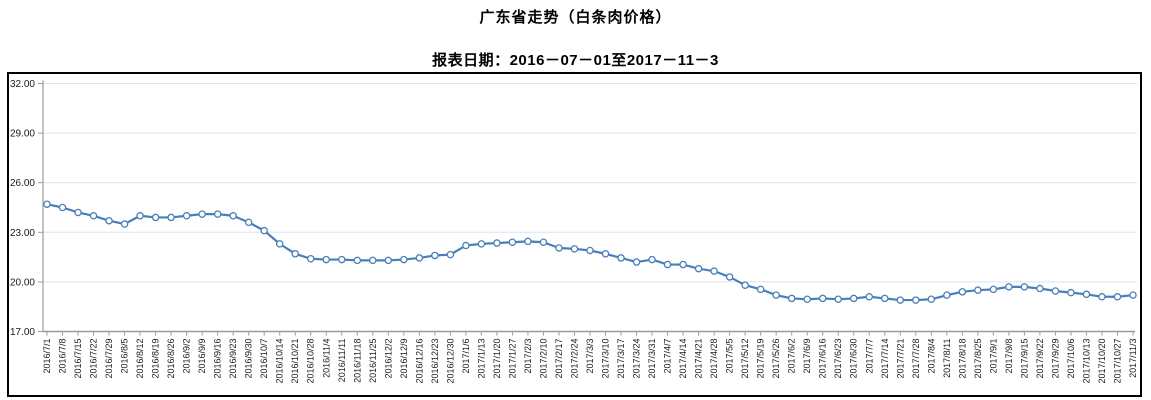 This screenshot has width=1151, height=400. I want to click on x-tick-label: 2016/12/16, so click(419, 361).